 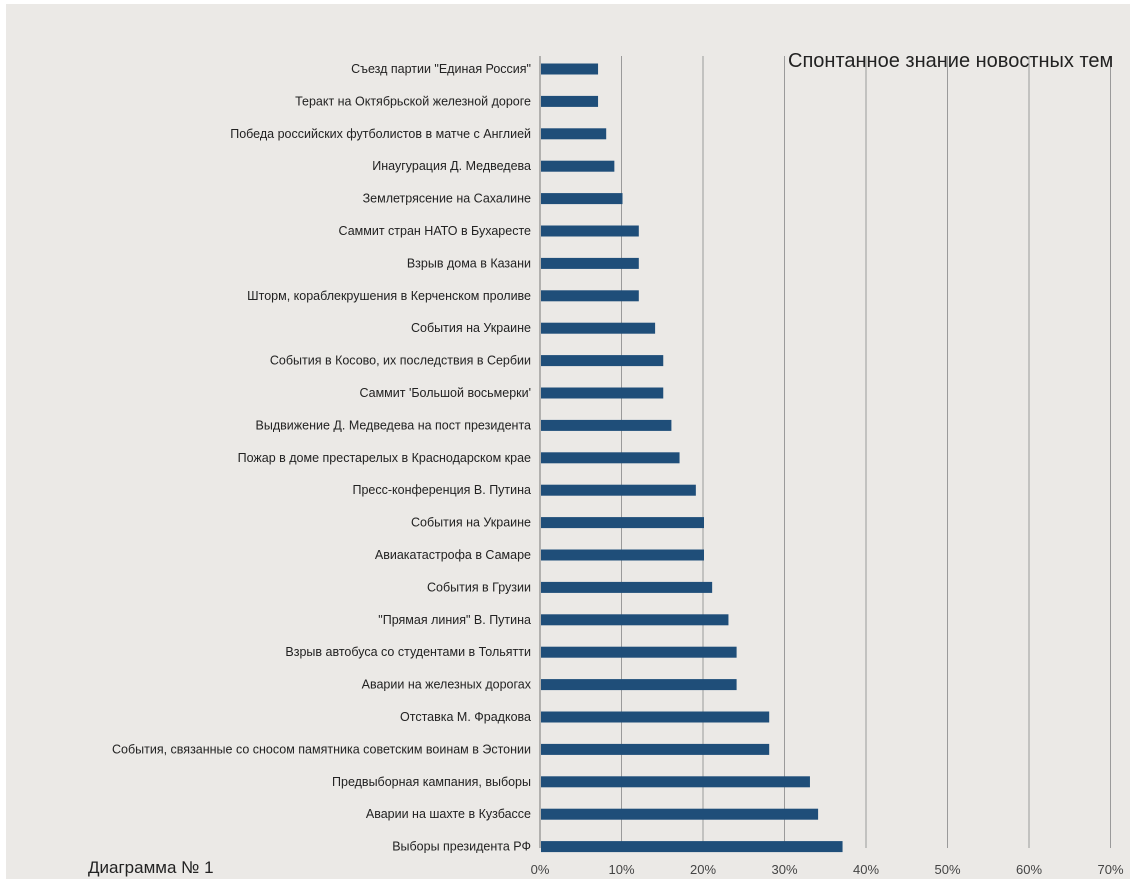 I want to click on category-label: Отставка М. Фрадкова, so click(x=465, y=717).